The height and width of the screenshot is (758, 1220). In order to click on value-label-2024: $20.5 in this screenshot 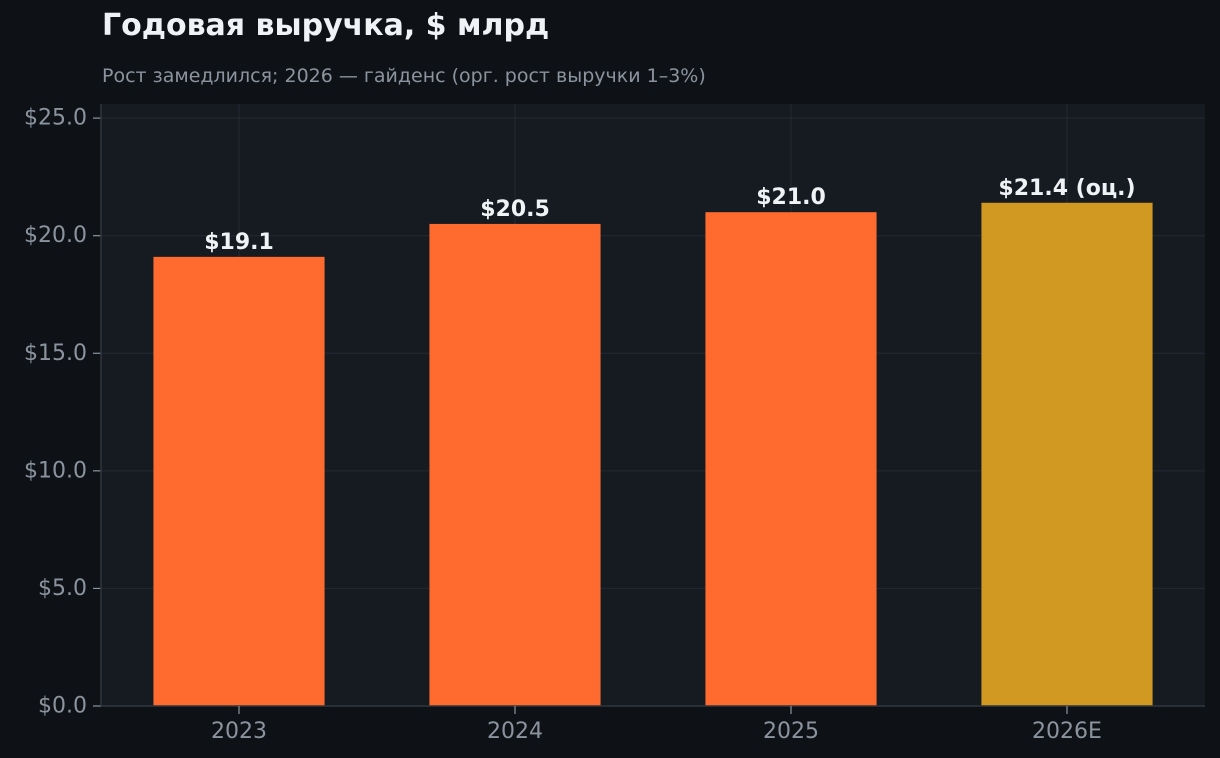, I will do `click(515, 209)`.